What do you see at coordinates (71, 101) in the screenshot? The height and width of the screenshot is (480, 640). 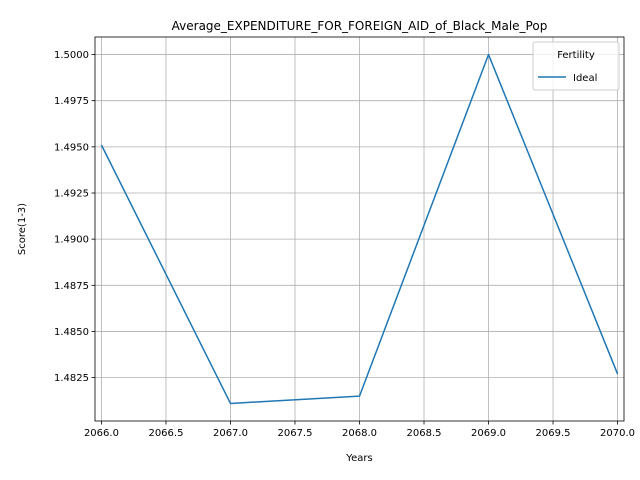 I see `y-tick-label: 1.4975` at bounding box center [71, 101].